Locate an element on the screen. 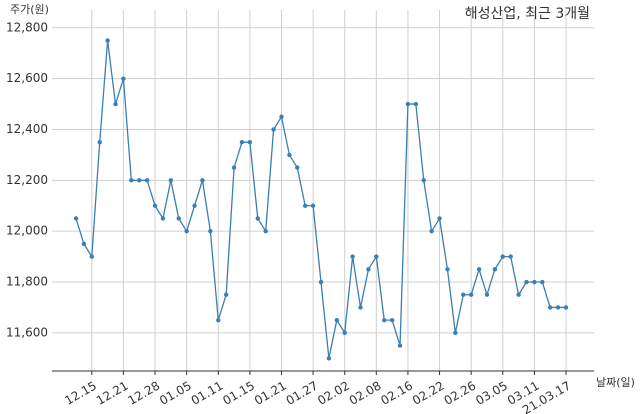  x-tick-label: 02.02 is located at coordinates (333, 393).